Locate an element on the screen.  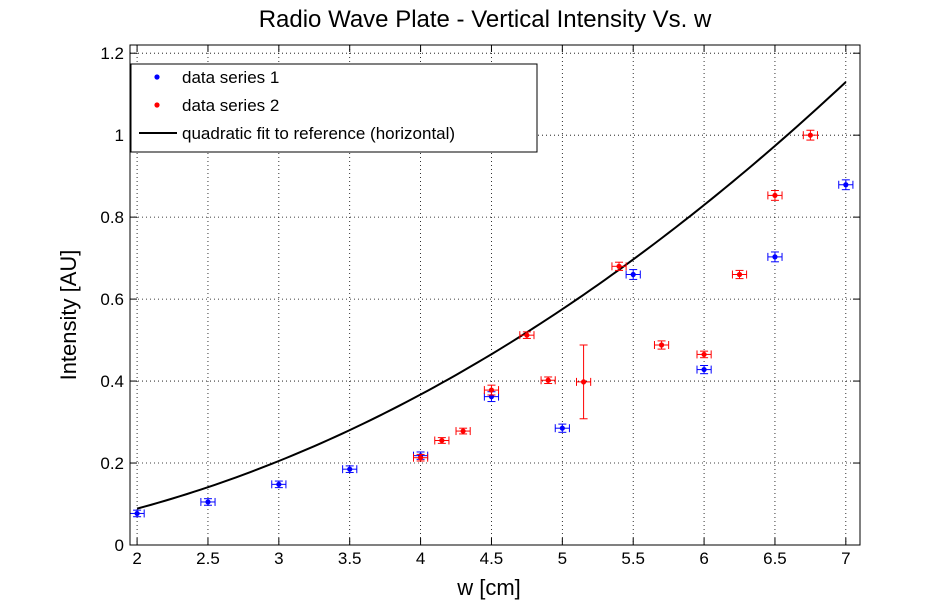
y-tick-label: 0.6 is located at coordinates (112, 299).